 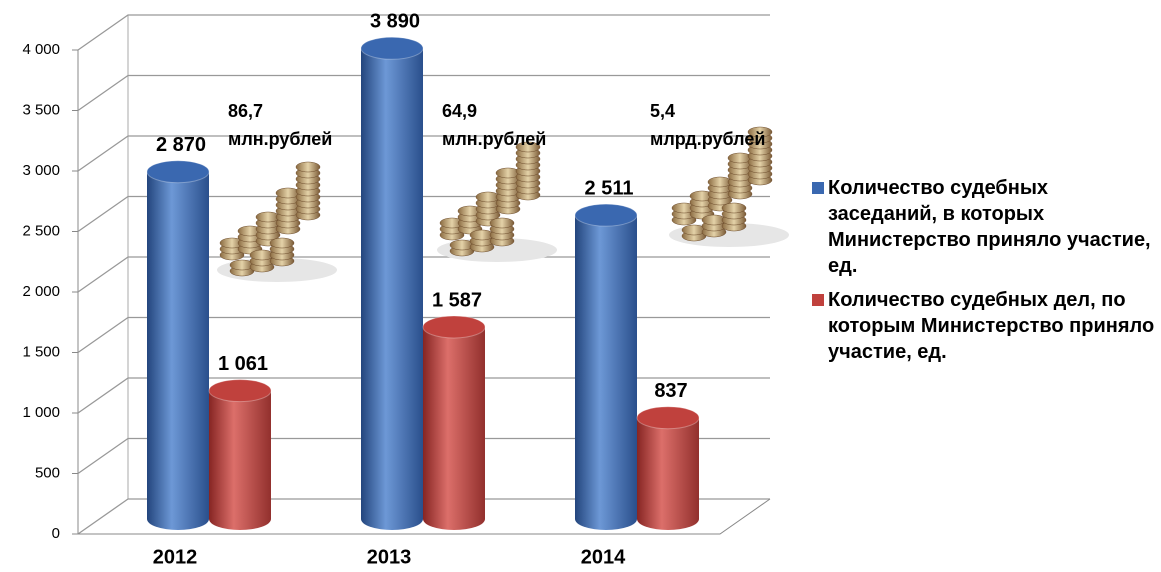 I want to click on value-label: 3 890, so click(x=395, y=22).